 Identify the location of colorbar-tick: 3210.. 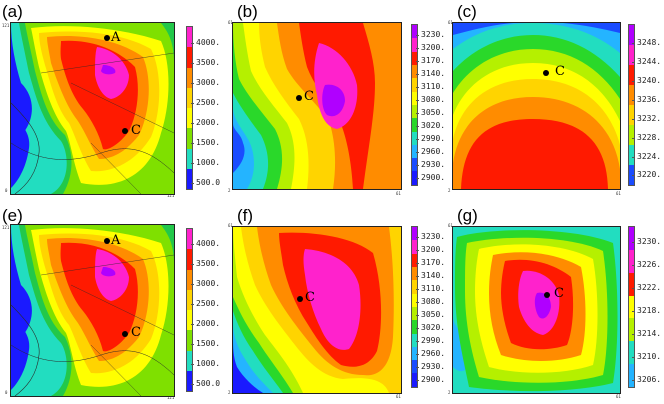
(646, 356).